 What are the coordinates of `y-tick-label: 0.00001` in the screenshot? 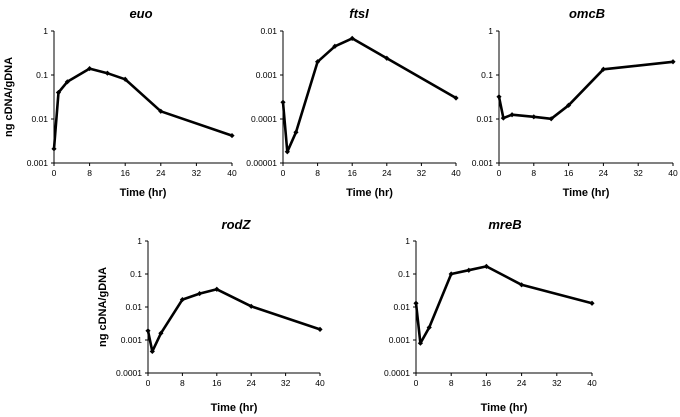 It's located at (261, 163).